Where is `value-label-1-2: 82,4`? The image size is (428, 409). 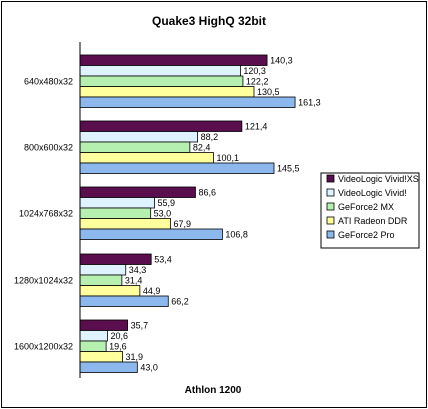 value-label-1-2: 82,4 is located at coordinates (202, 148).